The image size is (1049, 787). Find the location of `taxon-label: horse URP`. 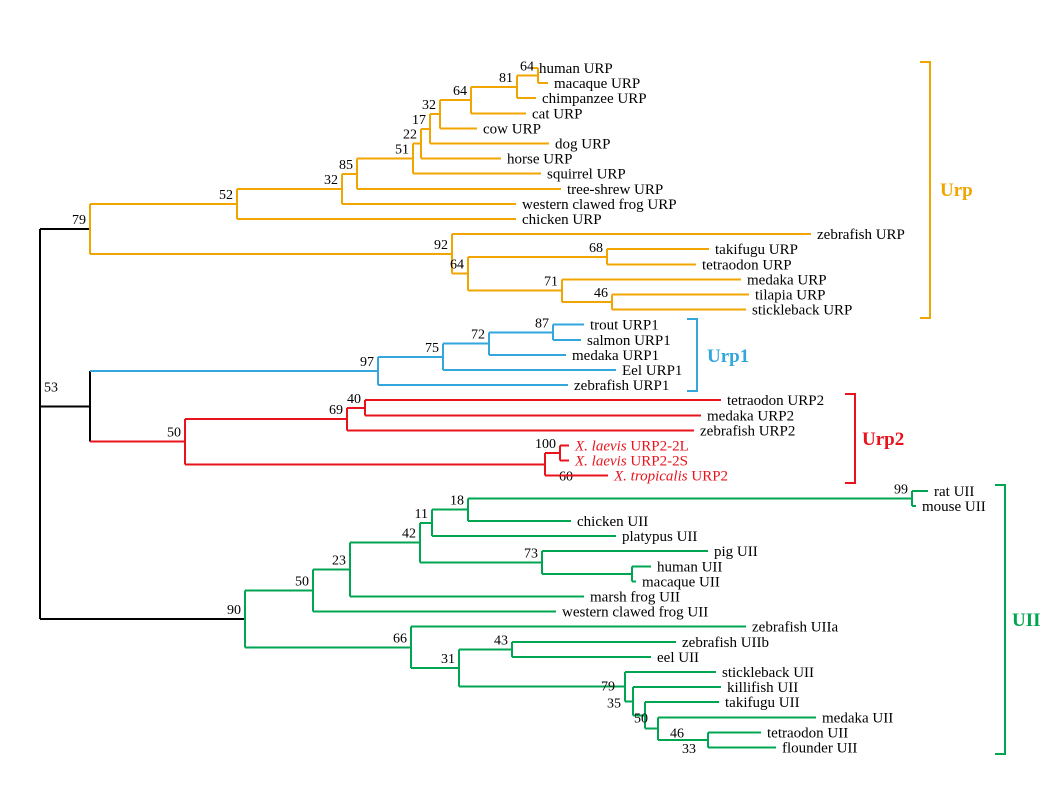

taxon-label: horse URP is located at coordinates (539, 160).